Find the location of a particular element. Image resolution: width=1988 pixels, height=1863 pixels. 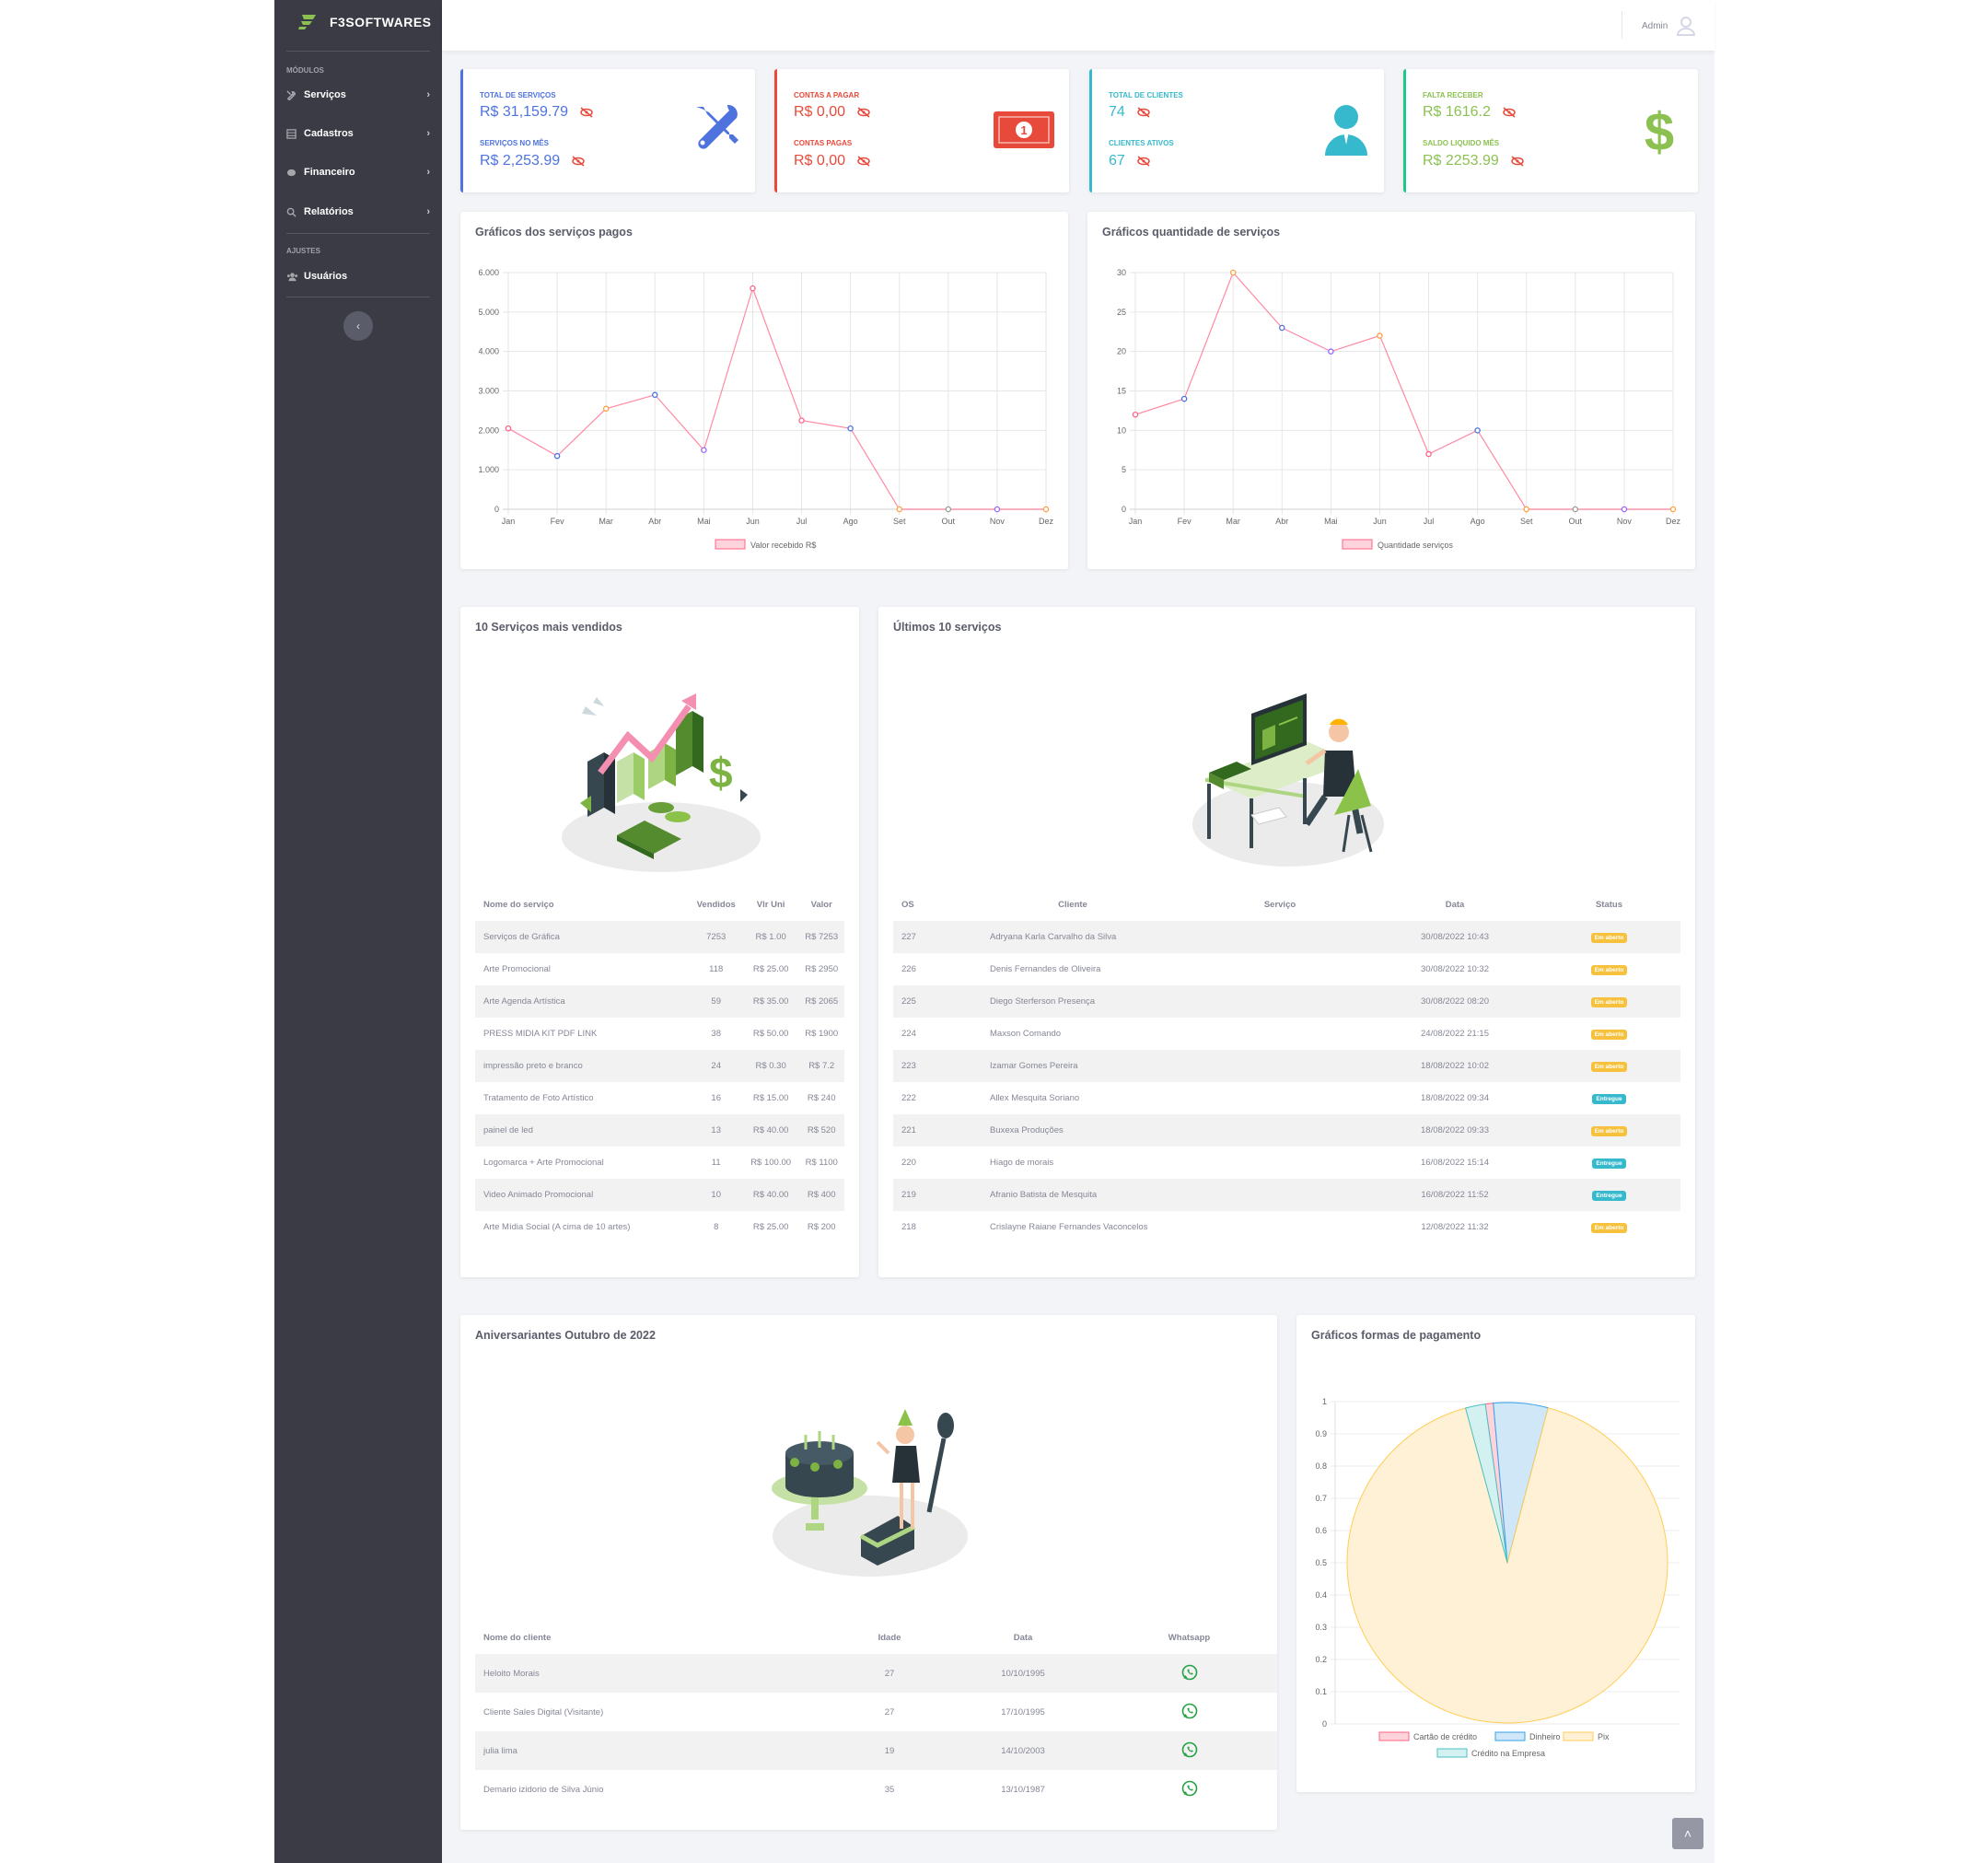

sidebar-toggle-button: ‹ is located at coordinates (358, 326).